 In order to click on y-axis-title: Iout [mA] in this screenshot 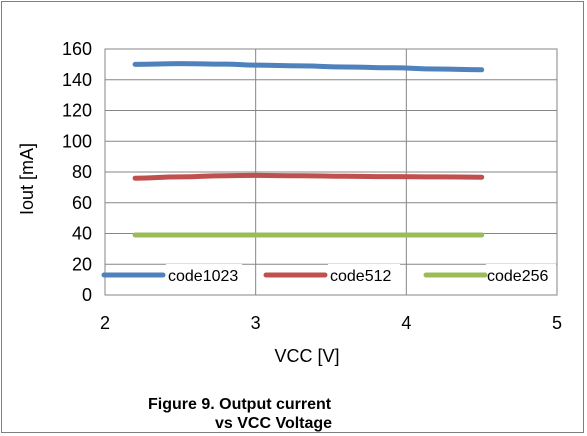, I will do `click(27, 179)`.